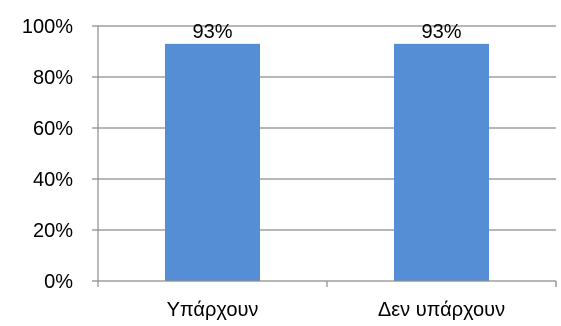 The width and height of the screenshot is (561, 326). I want to click on y-tick-label: 0%, so click(58, 282).